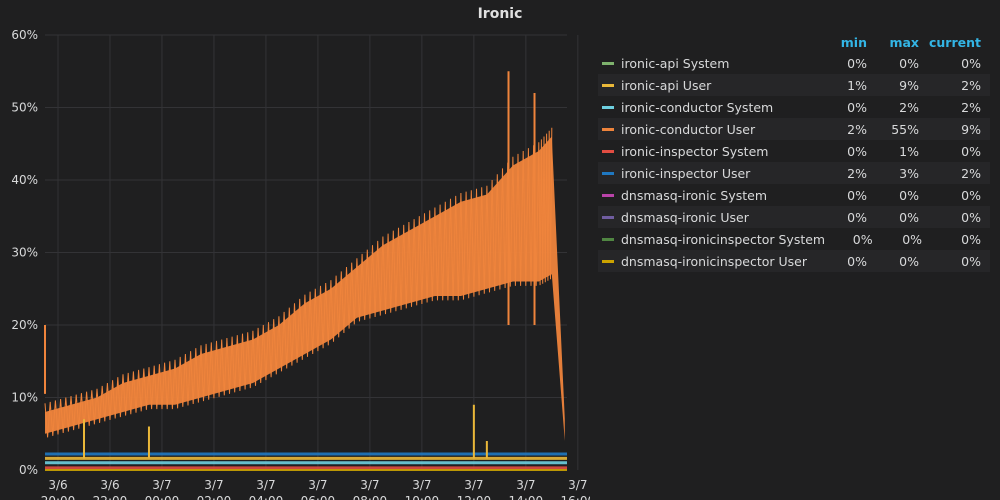 This screenshot has width=1000, height=500. I want to click on y-tick-label: 60%, so click(24, 35).